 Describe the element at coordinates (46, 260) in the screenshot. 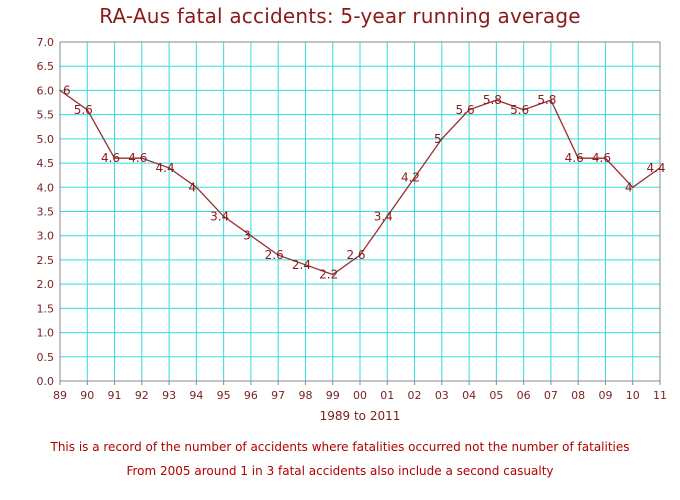

I see `y-tick-label: 2.5` at that location.